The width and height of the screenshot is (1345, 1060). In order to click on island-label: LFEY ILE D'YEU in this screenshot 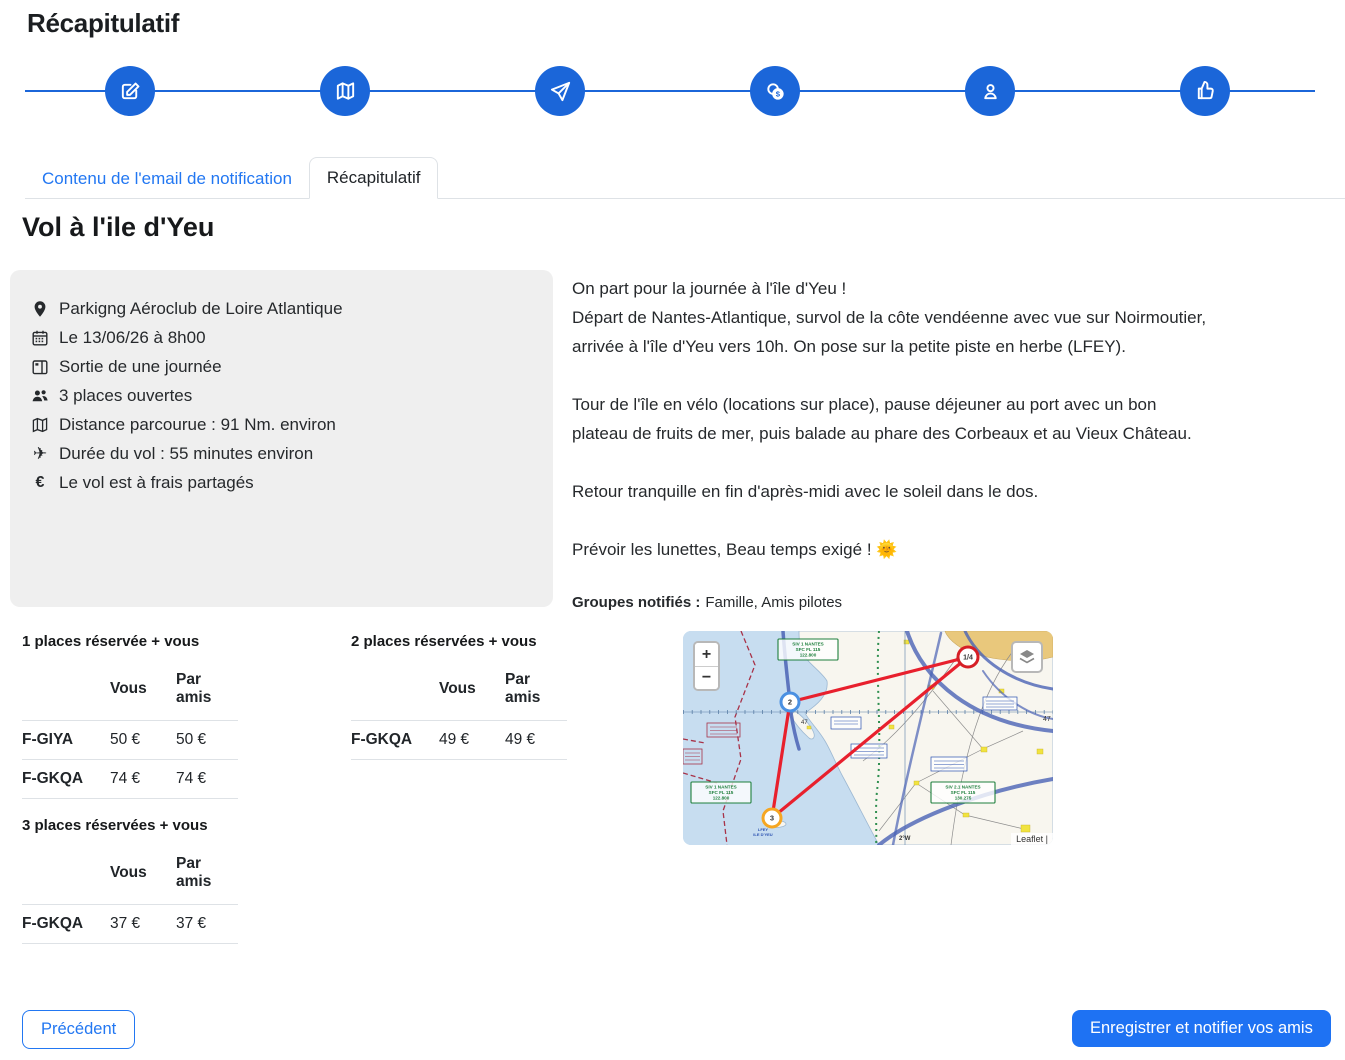, I will do `click(763, 832)`.